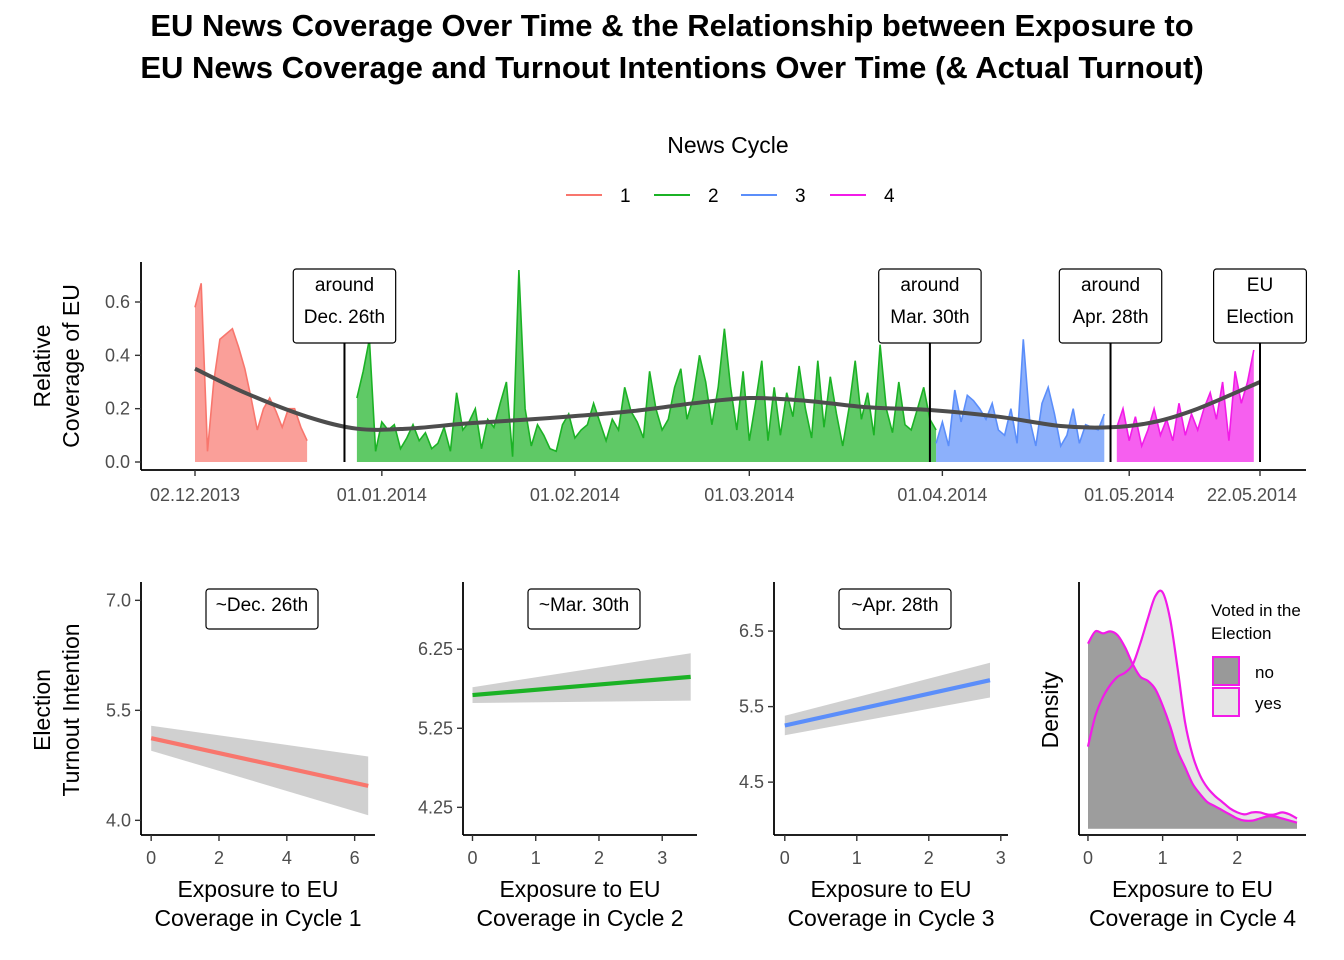 The image size is (1344, 960). I want to click on cycle1-y-title-line-2: Turnout Intention, so click(71, 709).